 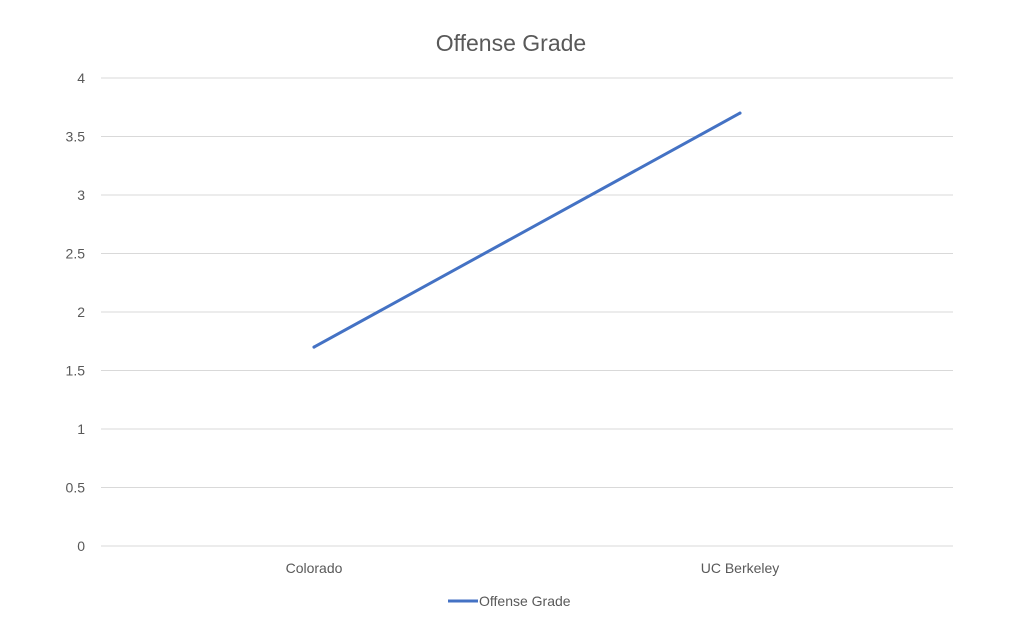 What do you see at coordinates (76, 312) in the screenshot?
I see `y-axis-ticks: 0 0.5 1 1.5 2 2.5 3 3.5 4` at bounding box center [76, 312].